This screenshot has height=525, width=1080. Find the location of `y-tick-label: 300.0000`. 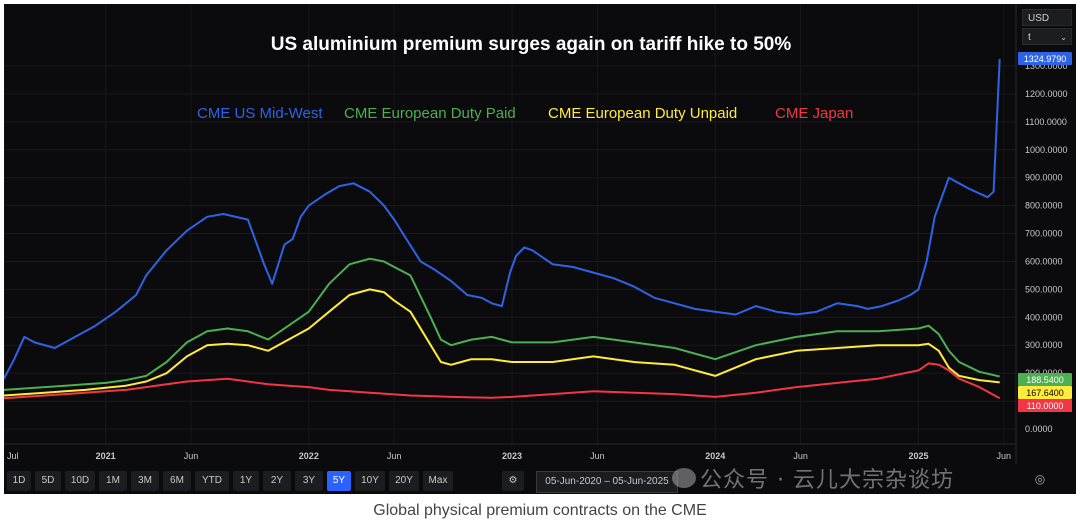

y-tick-label: 300.0000 is located at coordinates (1044, 345).